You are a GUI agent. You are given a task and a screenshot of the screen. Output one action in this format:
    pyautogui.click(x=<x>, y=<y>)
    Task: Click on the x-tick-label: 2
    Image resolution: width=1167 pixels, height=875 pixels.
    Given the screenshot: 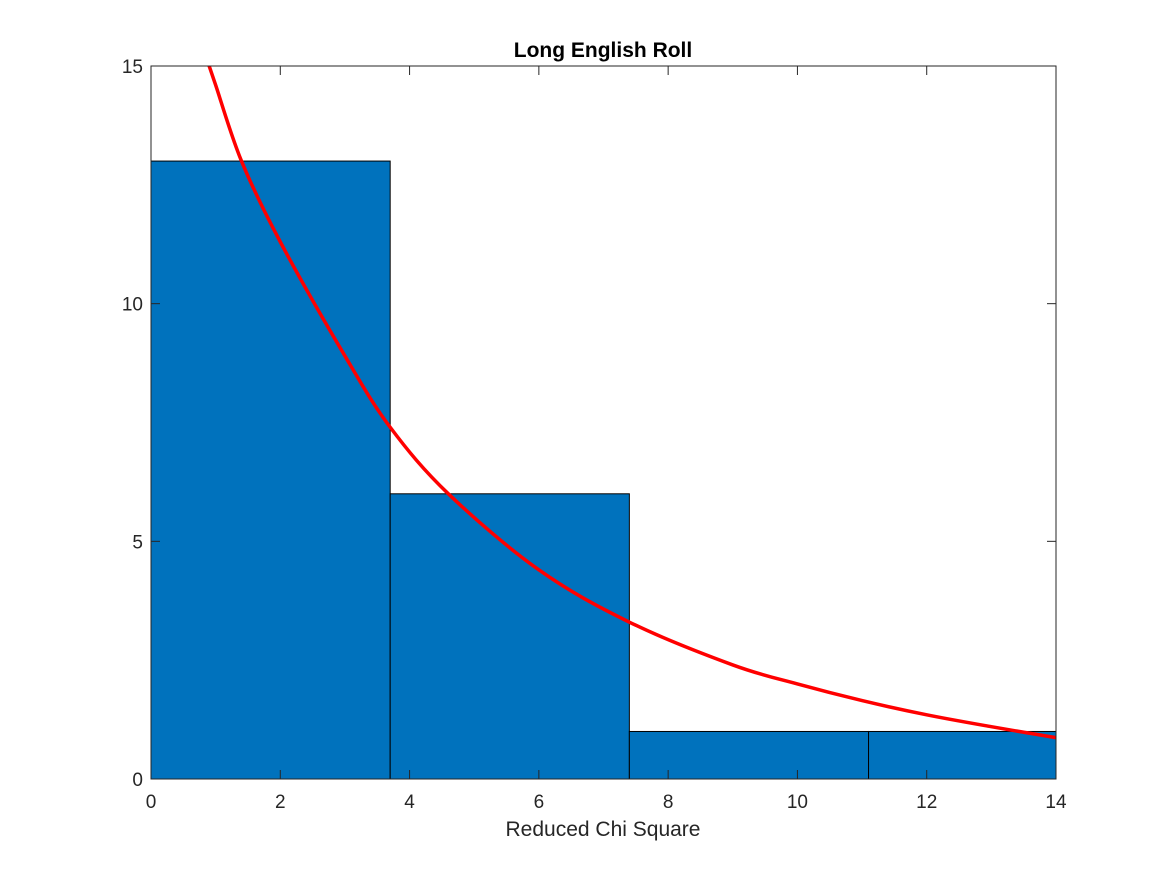 What is the action you would take?
    pyautogui.click(x=280, y=802)
    